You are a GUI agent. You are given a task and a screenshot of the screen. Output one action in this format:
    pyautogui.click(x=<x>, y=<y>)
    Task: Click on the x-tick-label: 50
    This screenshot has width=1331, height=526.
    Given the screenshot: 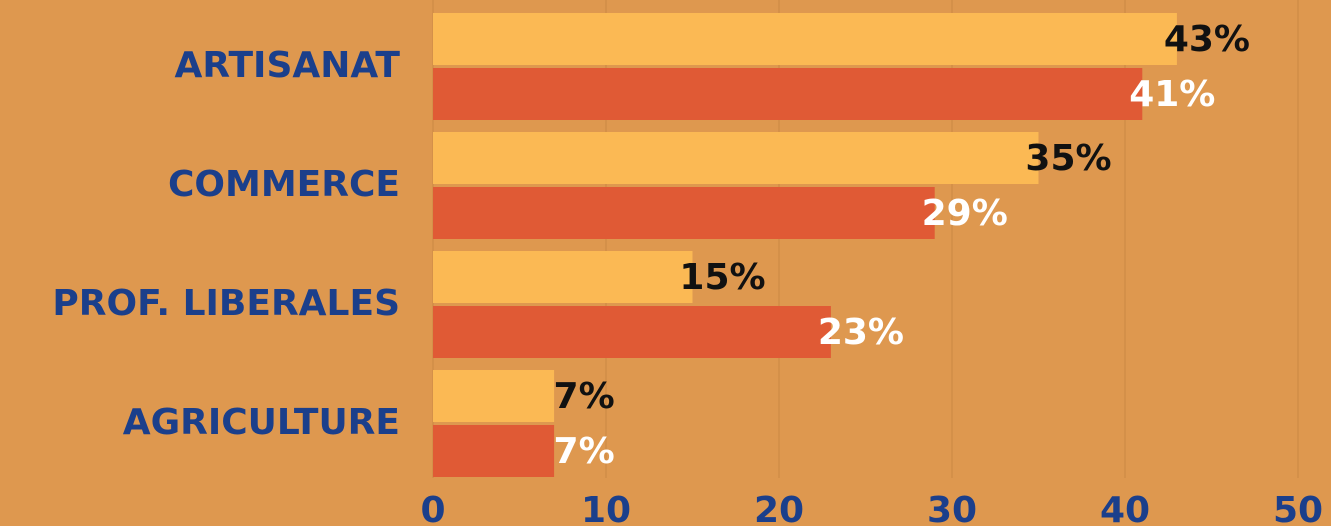 What is the action you would take?
    pyautogui.click(x=1298, y=508)
    